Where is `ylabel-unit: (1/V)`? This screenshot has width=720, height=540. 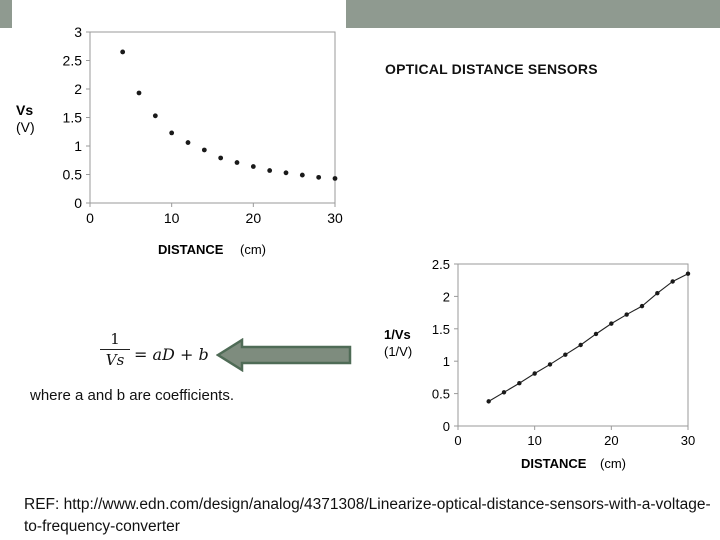
ylabel-unit: (1/V) is located at coordinates (398, 351).